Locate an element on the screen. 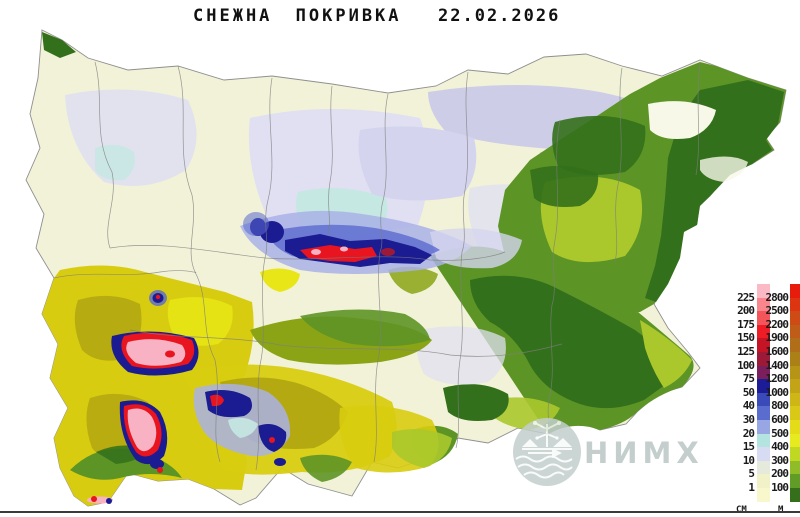  sredna-gora-greens is located at coordinates (344, 315).